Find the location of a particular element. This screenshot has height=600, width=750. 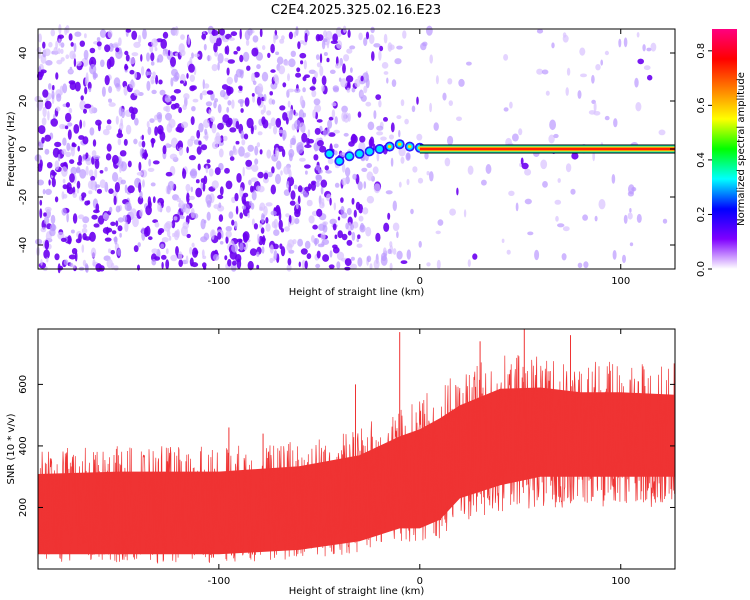

y-tick-label: -40 is located at coordinates (23, 245).